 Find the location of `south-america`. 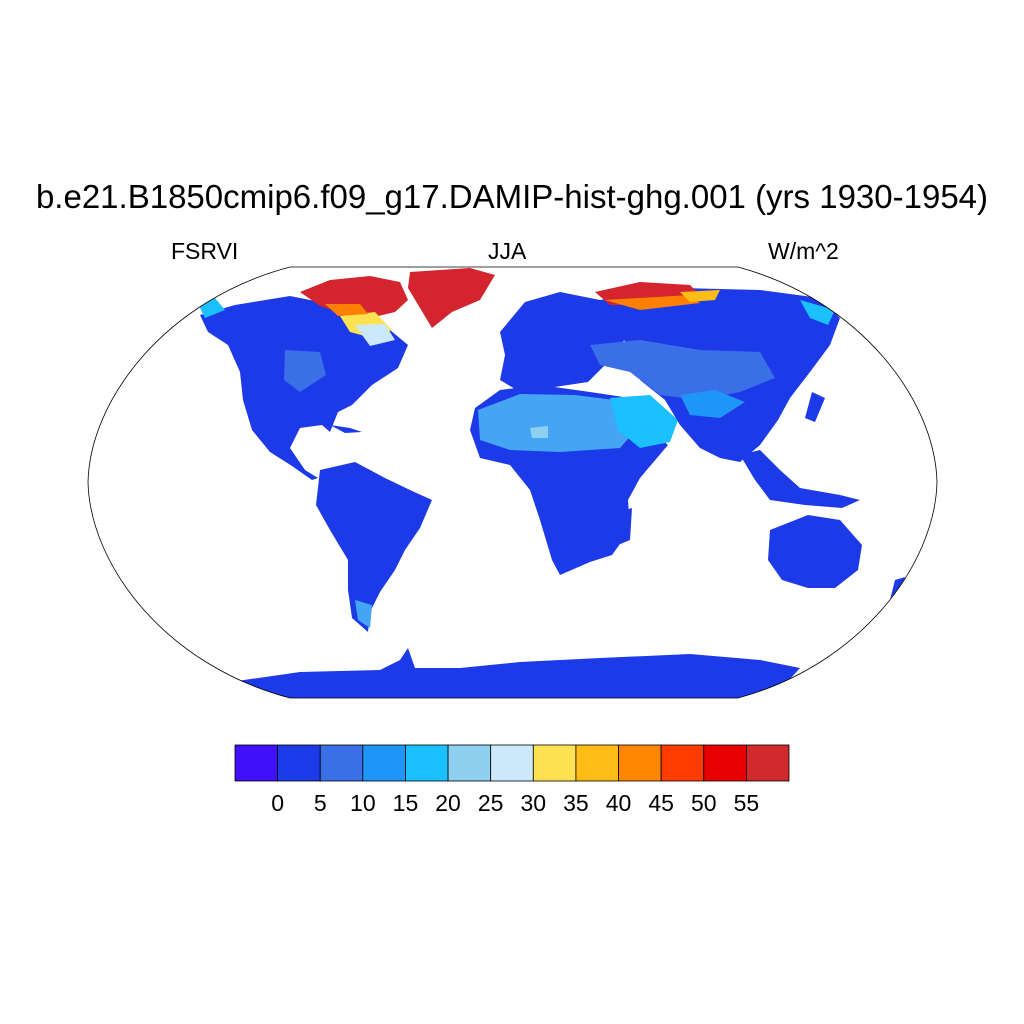

south-america is located at coordinates (374, 547).